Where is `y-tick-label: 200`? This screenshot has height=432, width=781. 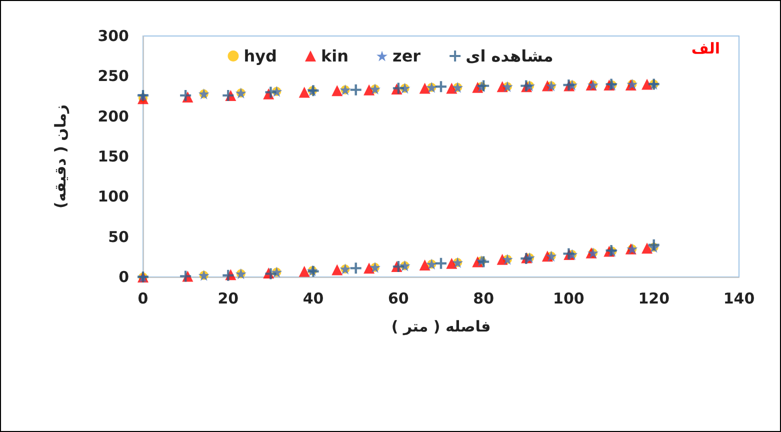
y-tick-label: 200 is located at coordinates (113, 116).